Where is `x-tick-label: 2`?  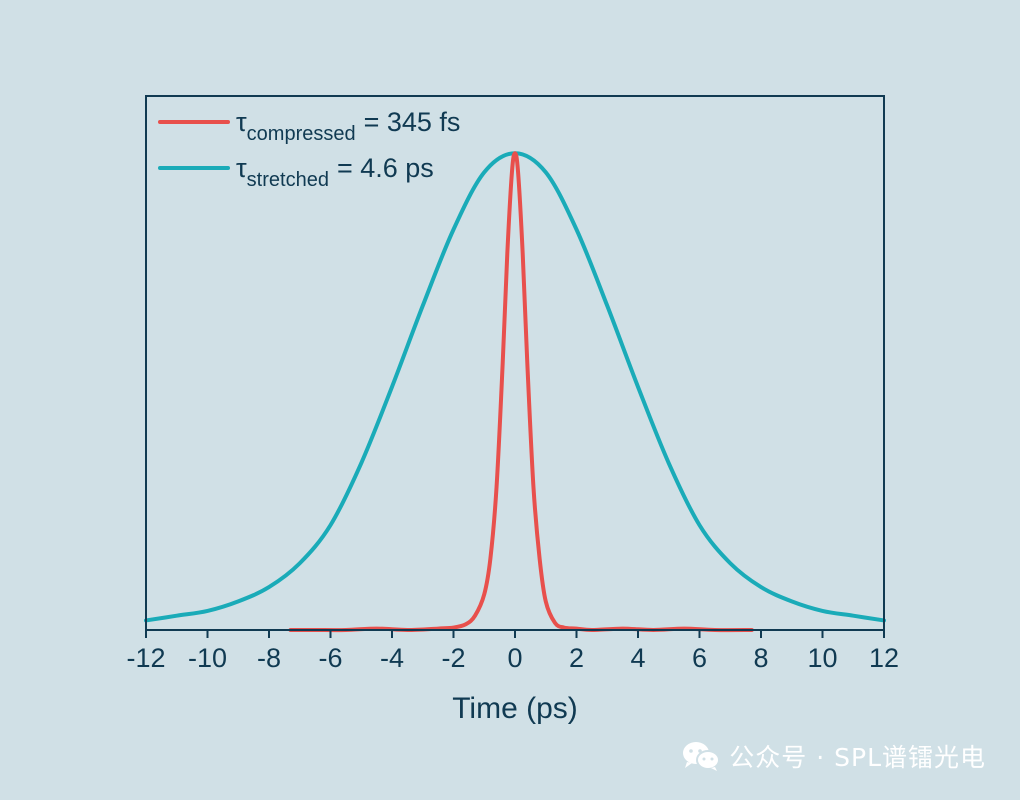
x-tick-label: 2 is located at coordinates (576, 658).